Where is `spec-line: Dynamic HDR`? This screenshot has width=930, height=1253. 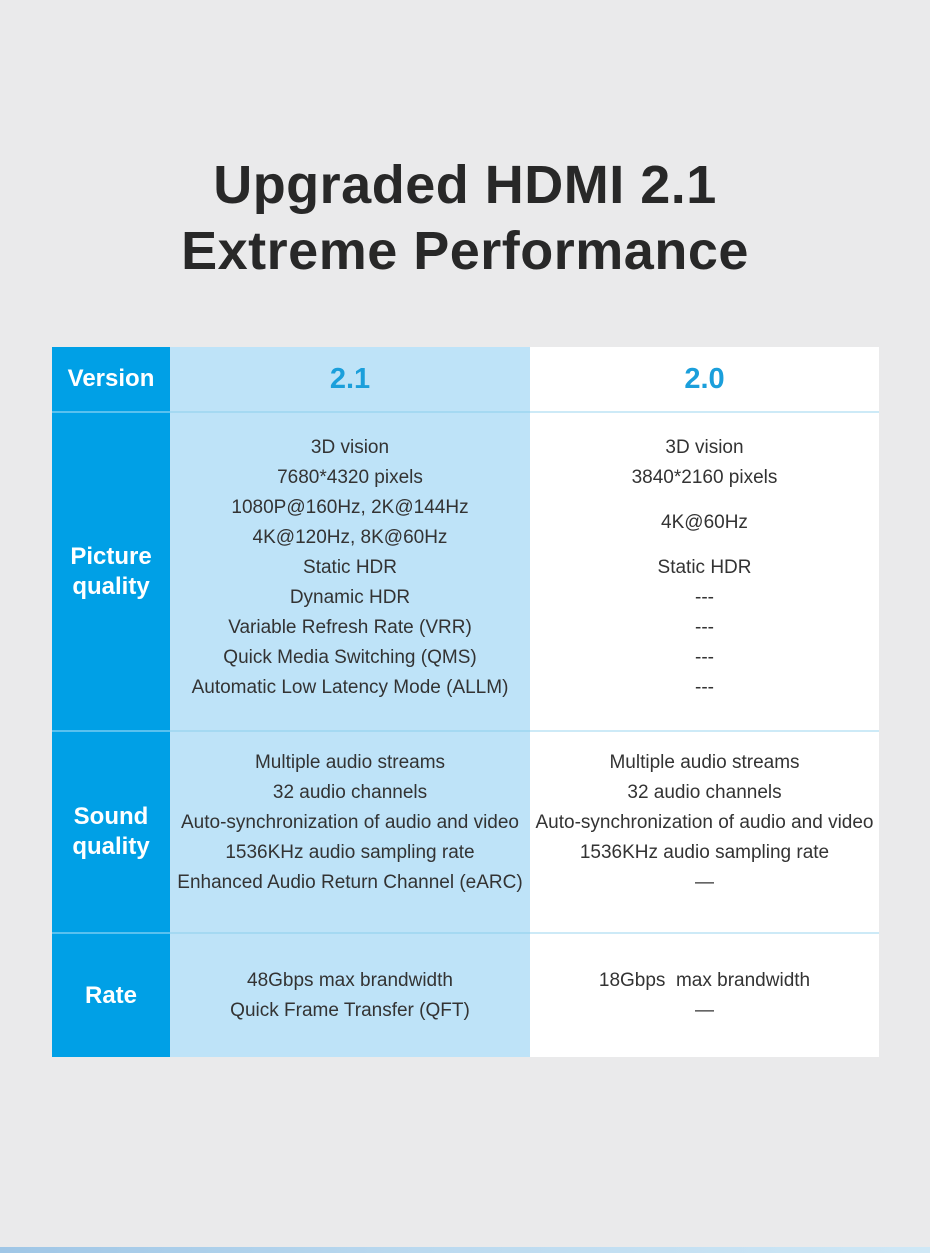
spec-line: Dynamic HDR is located at coordinates (350, 597).